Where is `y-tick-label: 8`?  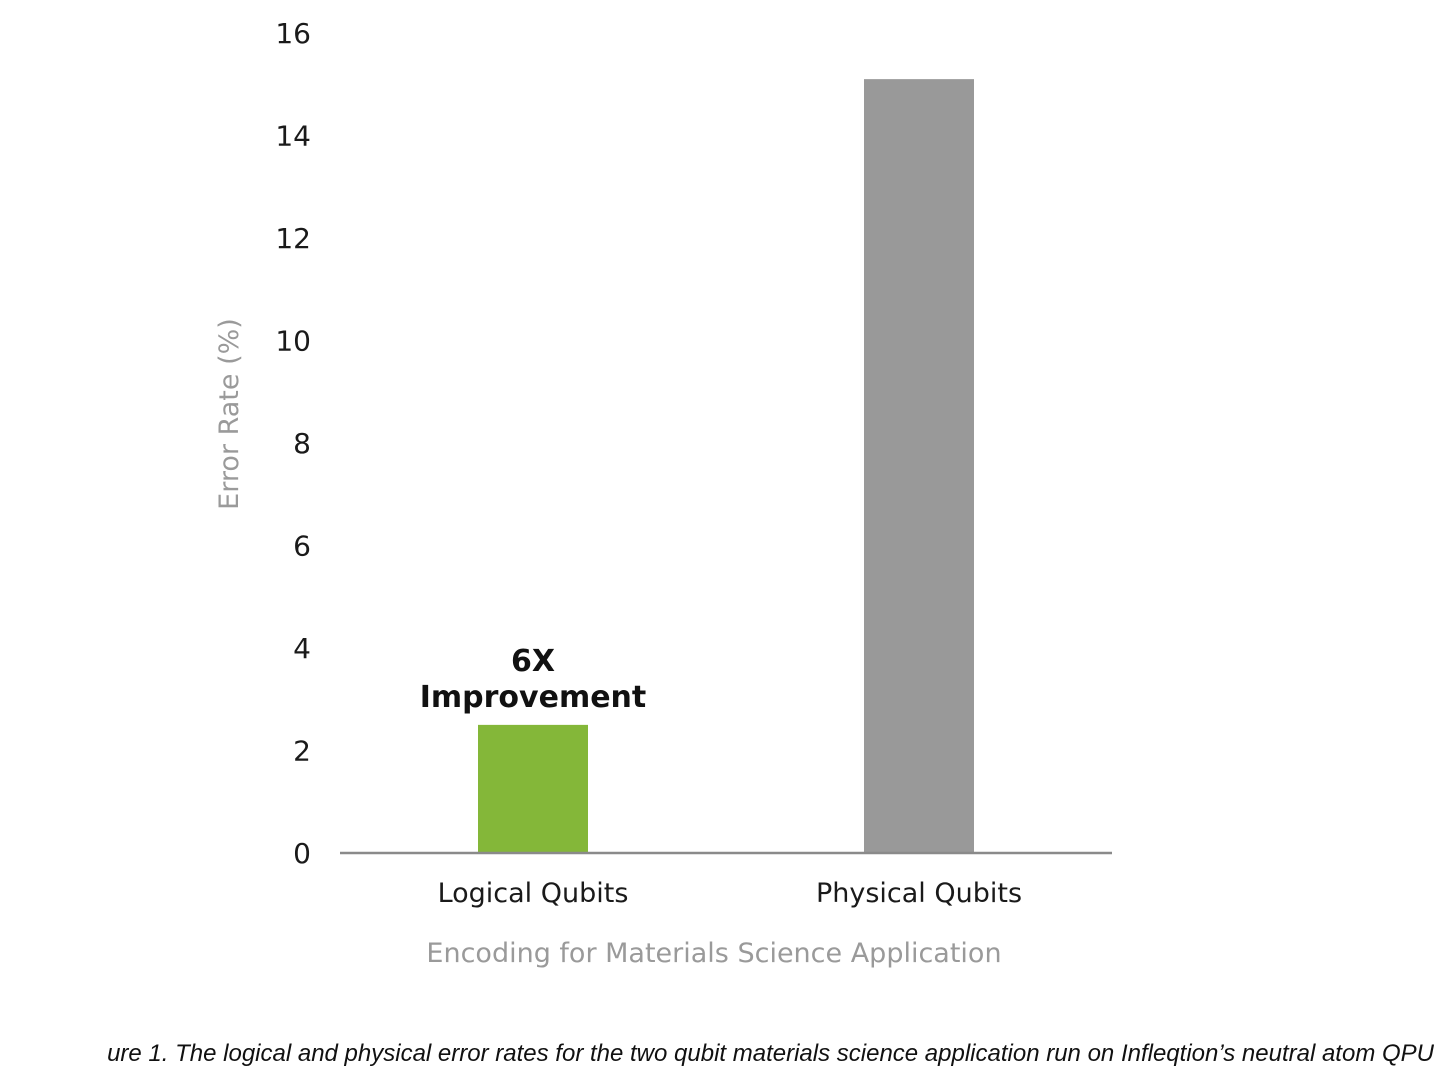 y-tick-label: 8 is located at coordinates (302, 443).